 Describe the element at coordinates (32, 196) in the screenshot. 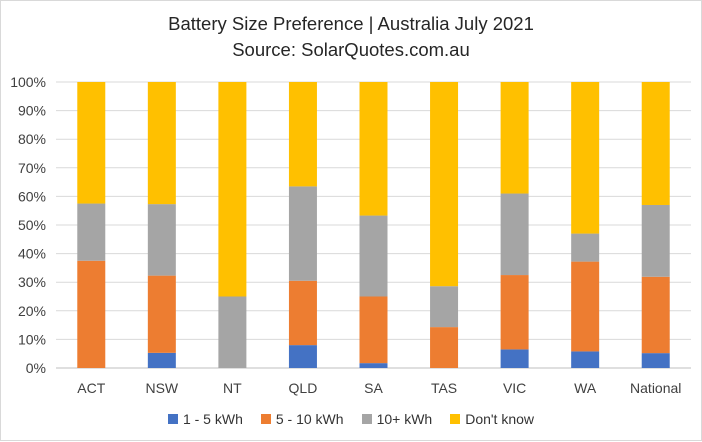

I see `y-tick-label: 60%` at that location.